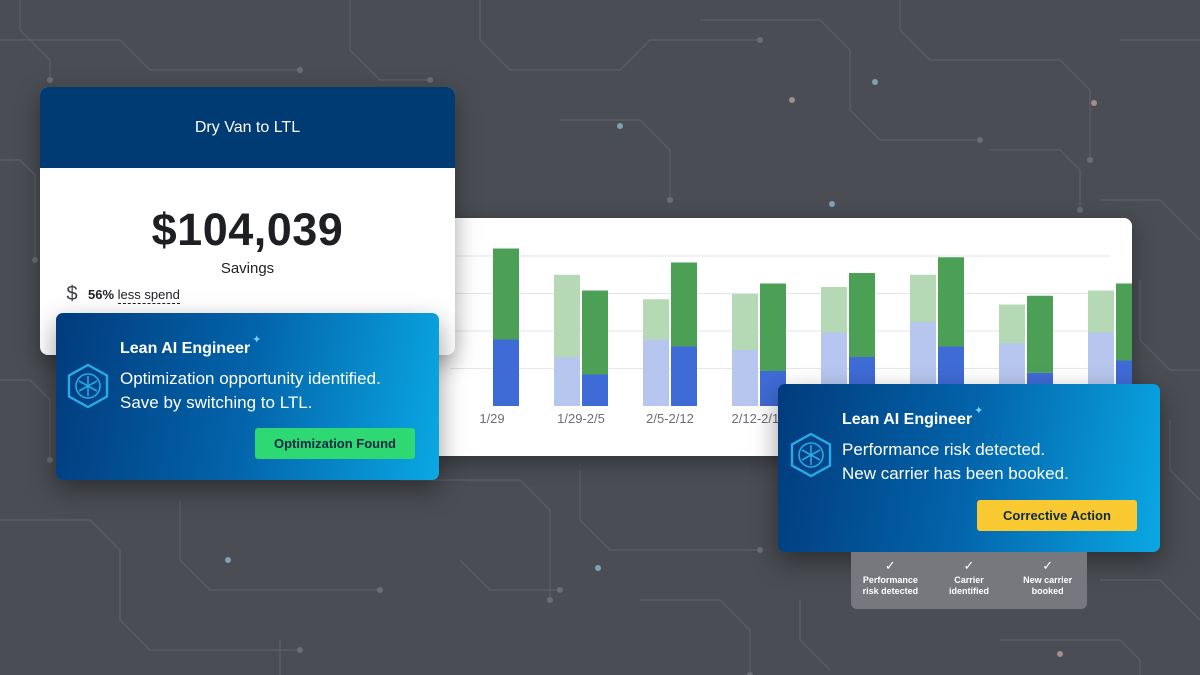  I want to click on optimization-found-button: Optimization Found, so click(335, 443).